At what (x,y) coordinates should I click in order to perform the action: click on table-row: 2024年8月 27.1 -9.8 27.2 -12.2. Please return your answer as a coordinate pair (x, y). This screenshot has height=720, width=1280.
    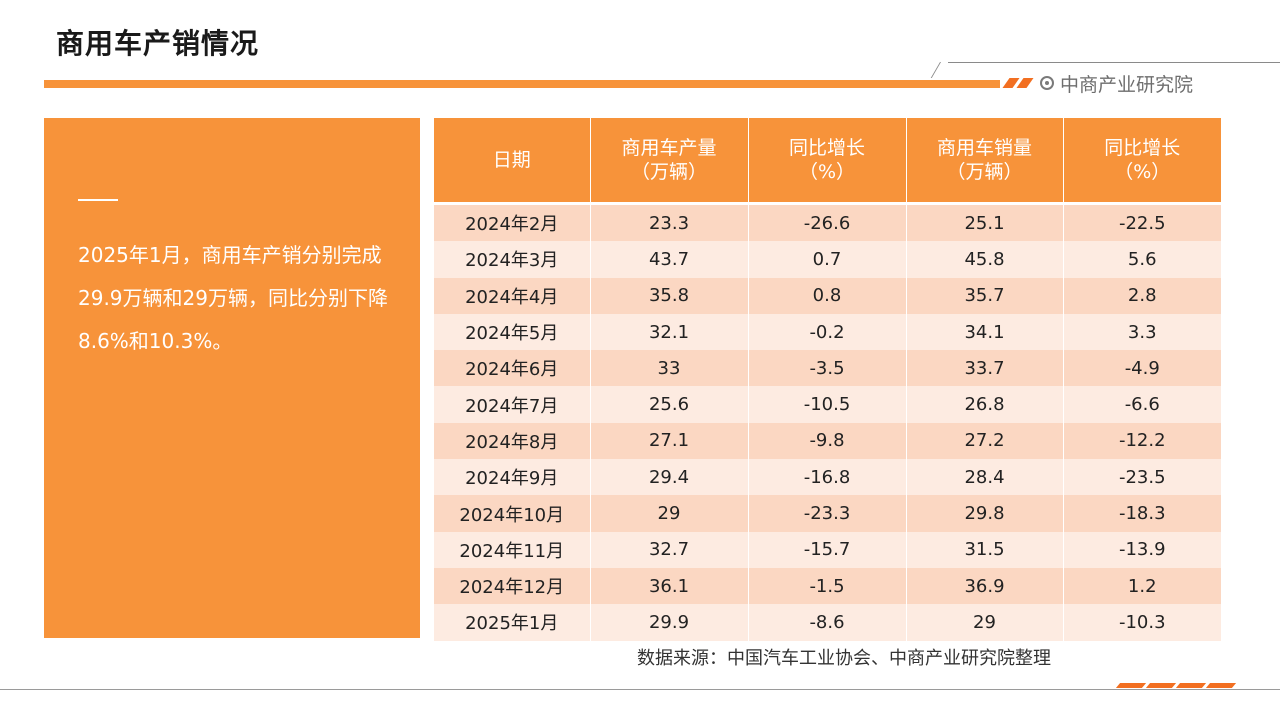
    Looking at the image, I should click on (827, 441).